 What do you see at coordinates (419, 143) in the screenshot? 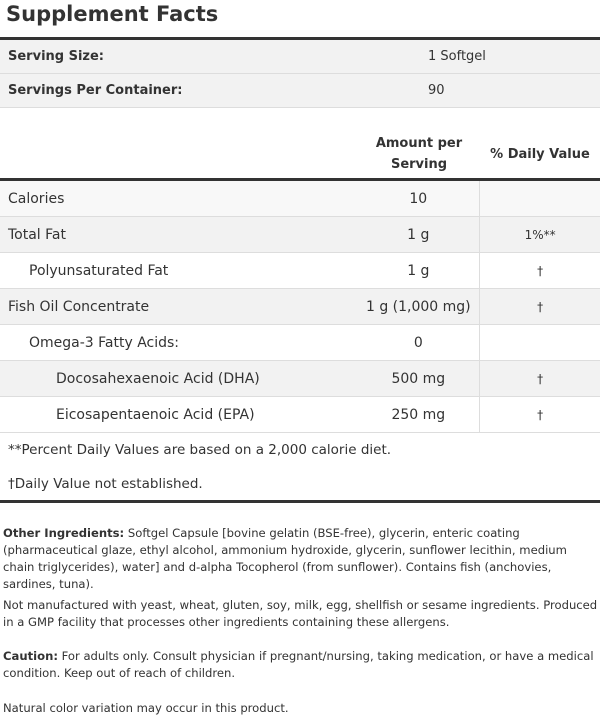
I see `amount-header-line1: Amount per` at bounding box center [419, 143].